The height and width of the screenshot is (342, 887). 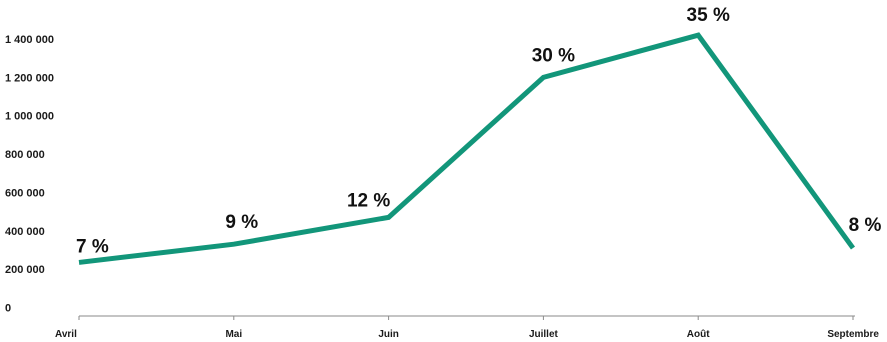 What do you see at coordinates (233, 334) in the screenshot?
I see `x-tick-label: Mai` at bounding box center [233, 334].